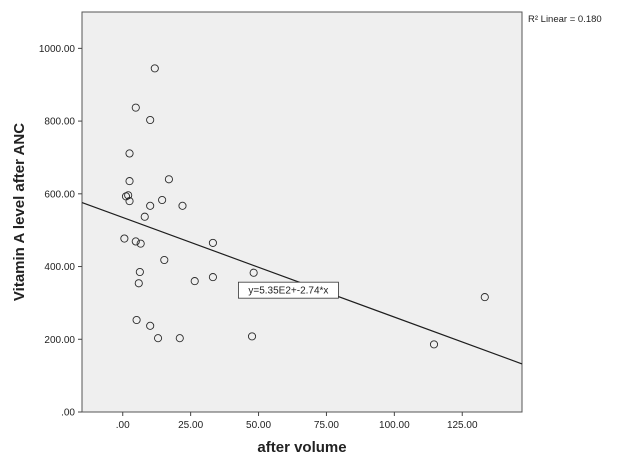  What do you see at coordinates (59, 122) in the screenshot?
I see `y-tick-label: 800.00` at bounding box center [59, 122].